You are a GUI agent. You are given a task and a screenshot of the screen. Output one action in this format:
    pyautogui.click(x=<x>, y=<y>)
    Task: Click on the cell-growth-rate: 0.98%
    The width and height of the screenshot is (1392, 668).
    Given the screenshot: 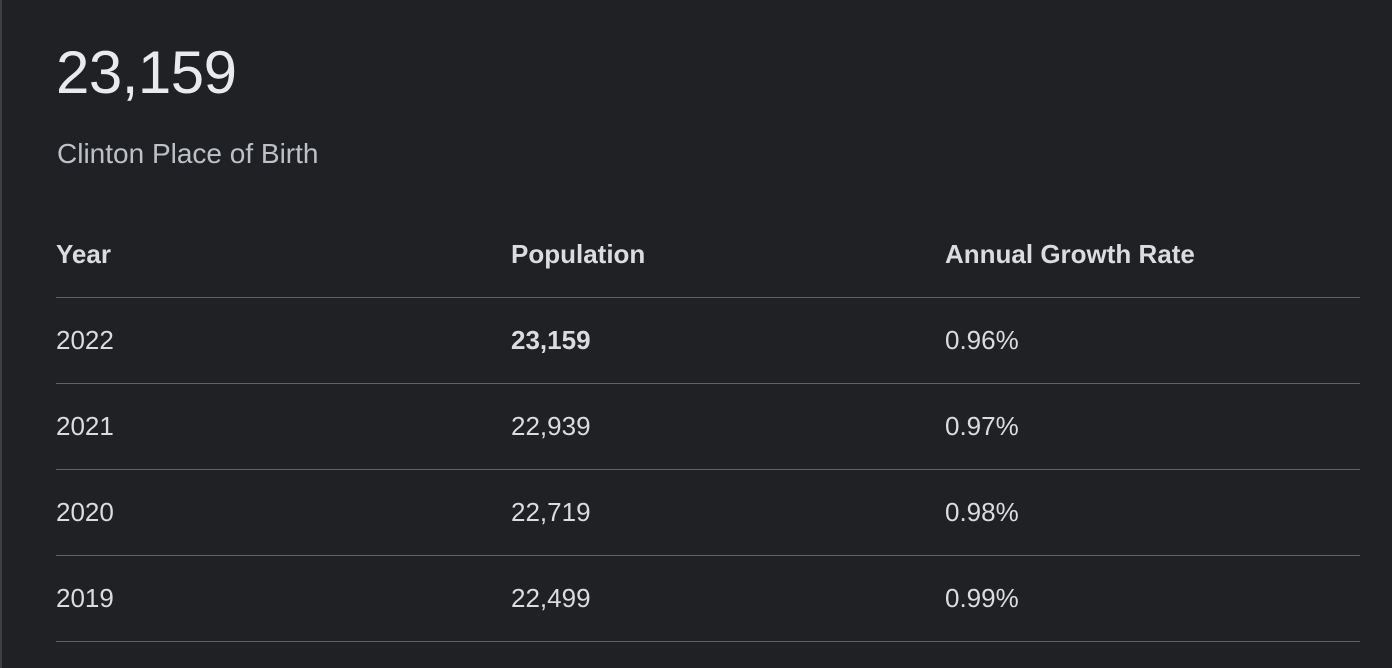 What is the action you would take?
    pyautogui.click(x=1152, y=512)
    